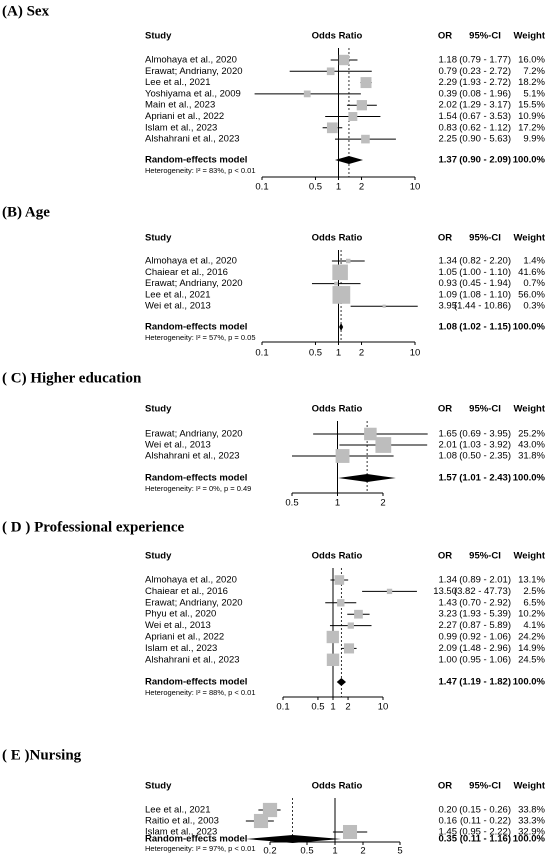  What do you see at coordinates (534, 283) in the screenshot?
I see `weight-value: 0.7%` at bounding box center [534, 283].